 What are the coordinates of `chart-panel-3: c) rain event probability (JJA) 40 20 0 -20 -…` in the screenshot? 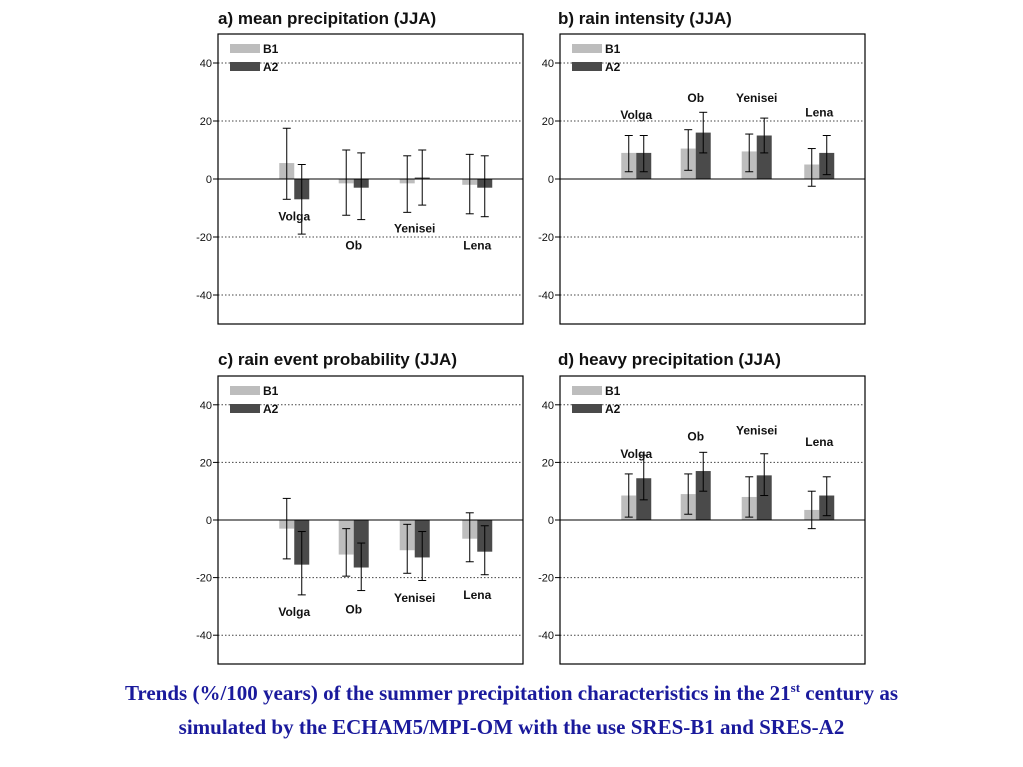 It's located at (360, 507).